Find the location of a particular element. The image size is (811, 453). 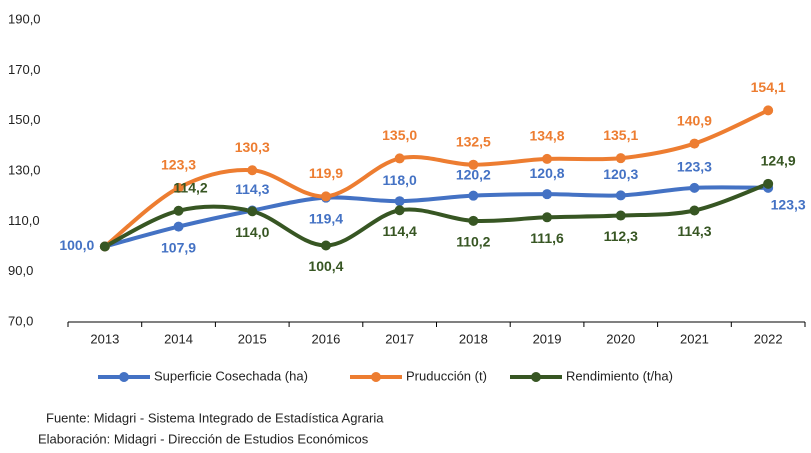

y-tick-label: 130,0 is located at coordinates (24, 169).